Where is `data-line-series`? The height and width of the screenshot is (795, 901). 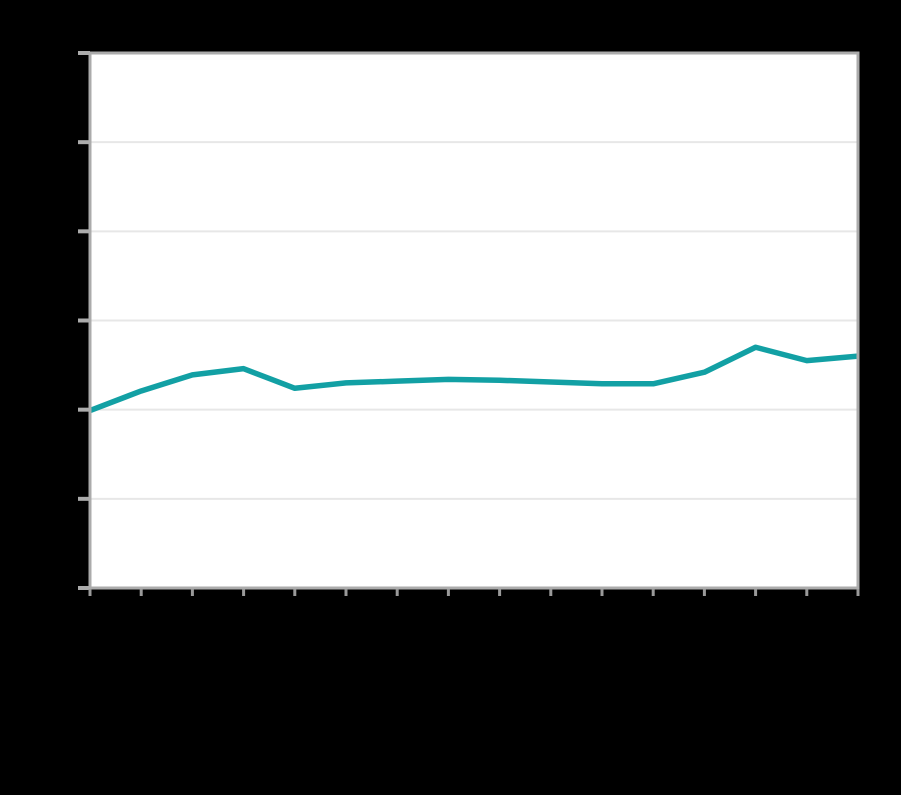
data-line-series is located at coordinates (474, 379).